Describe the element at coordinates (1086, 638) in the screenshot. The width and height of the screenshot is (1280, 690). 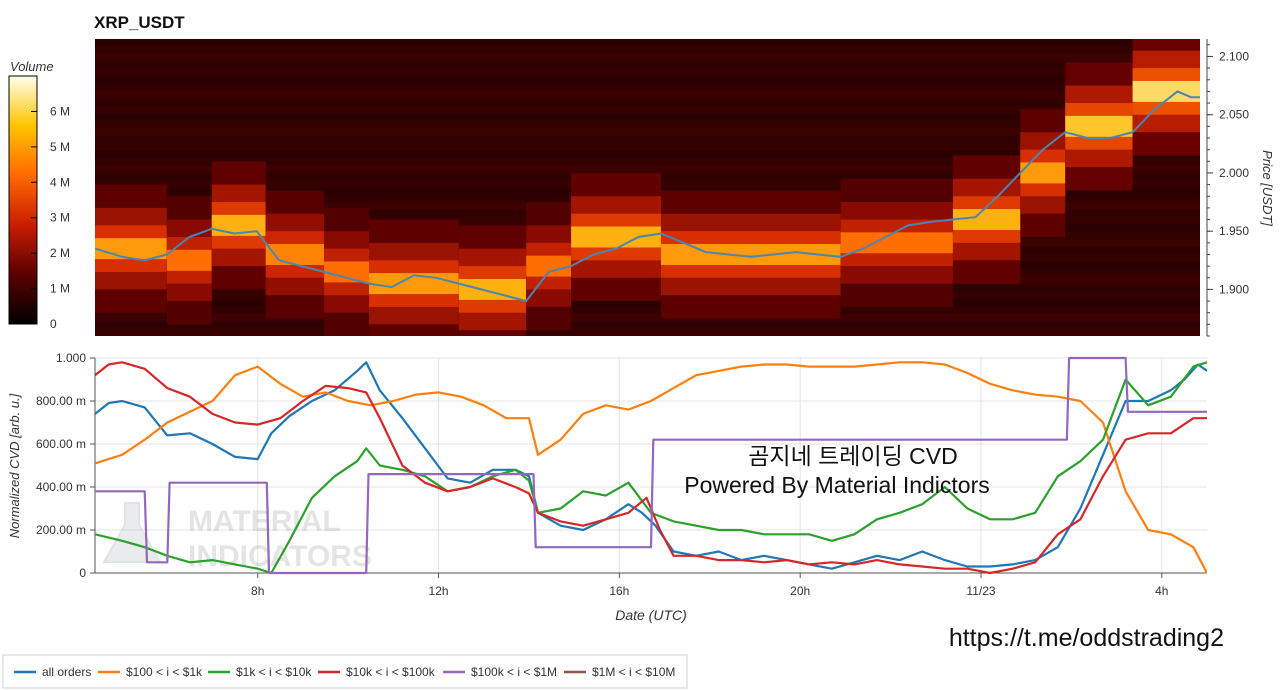
I see `telegram-link: https://t.me/oddstrading2` at that location.